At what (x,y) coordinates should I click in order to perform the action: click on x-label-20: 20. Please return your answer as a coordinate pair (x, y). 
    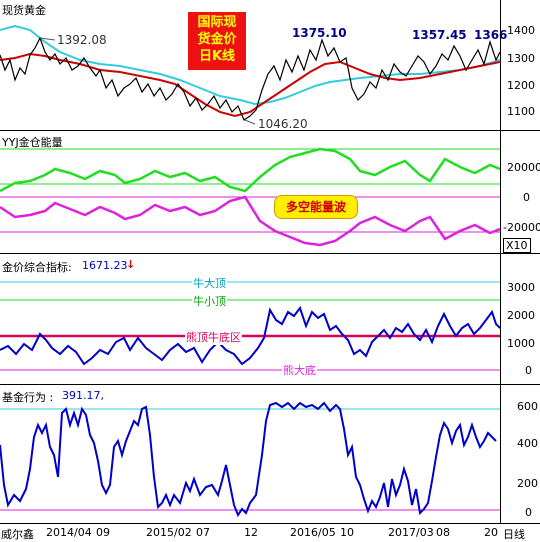
    Looking at the image, I should click on (491, 532).